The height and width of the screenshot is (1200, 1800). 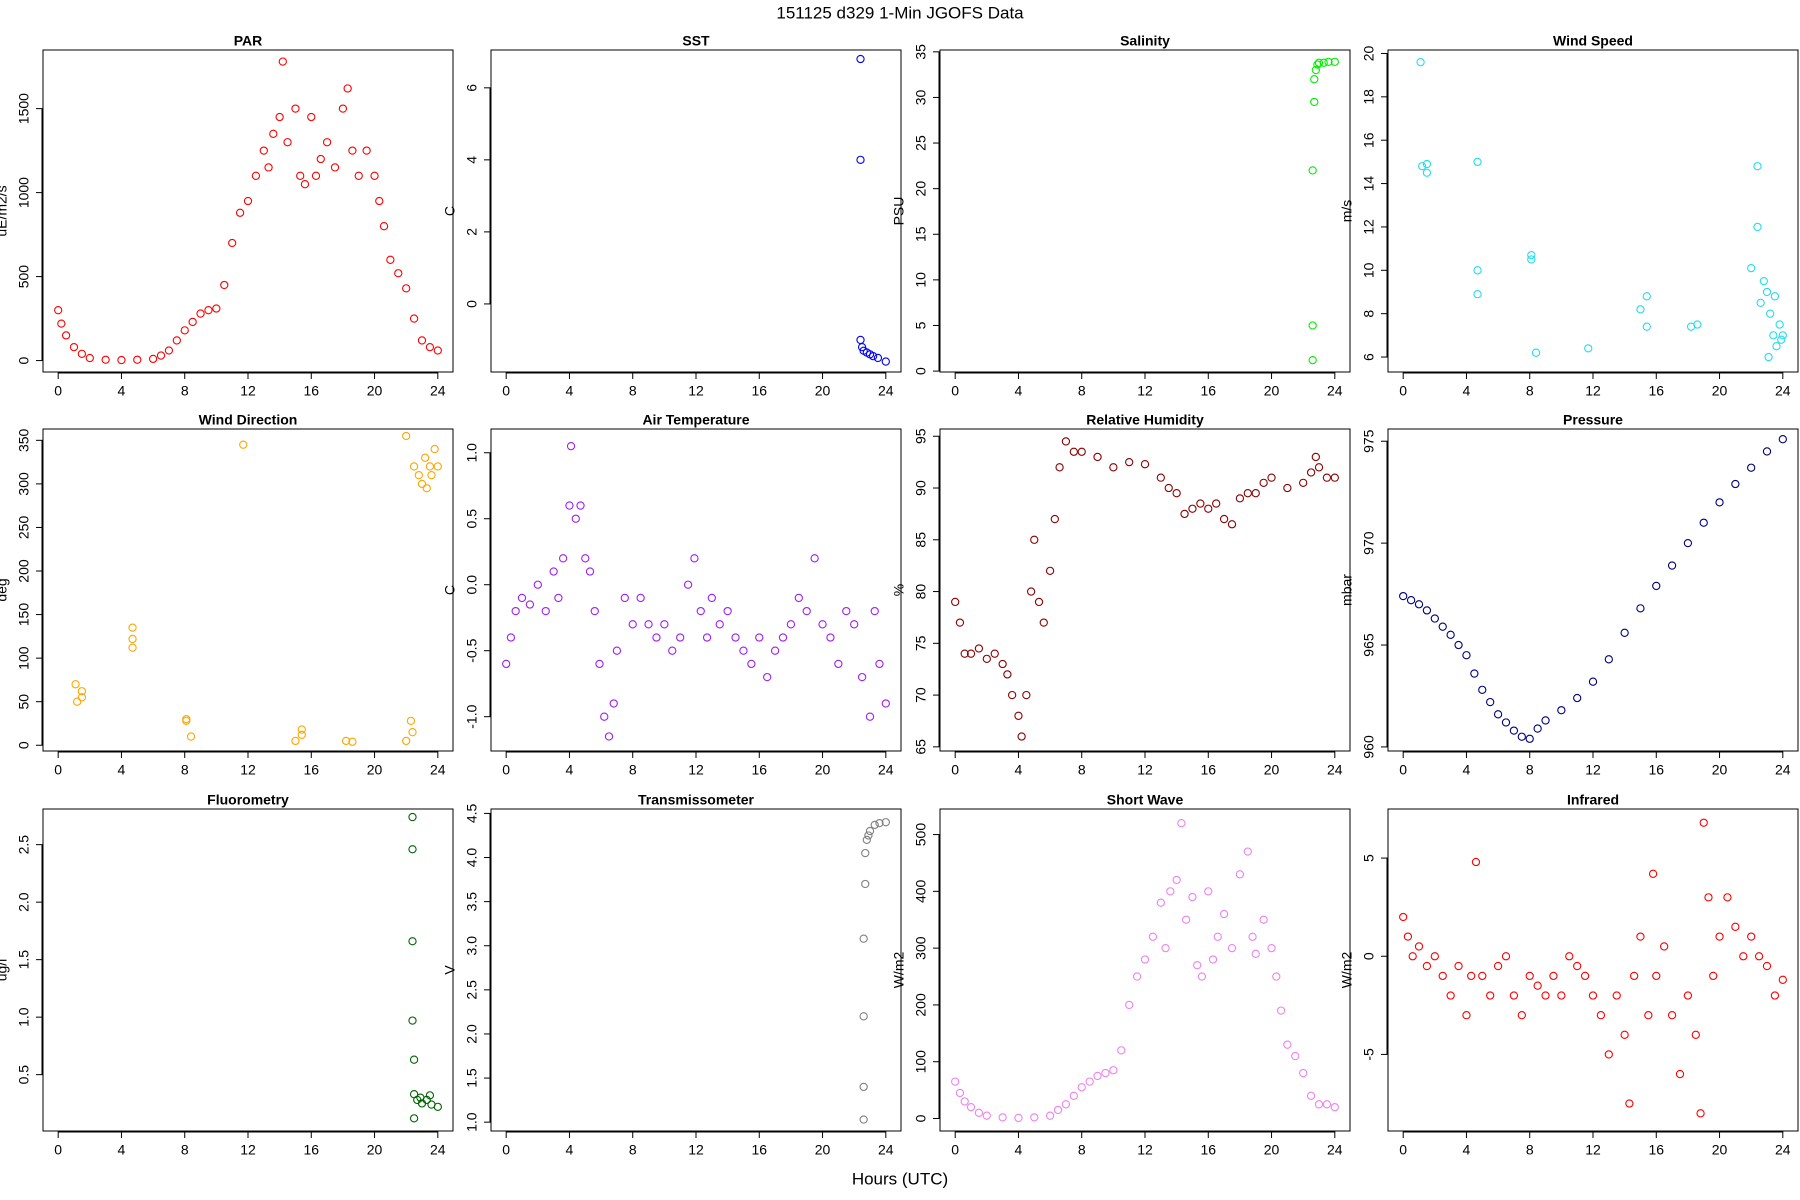 I want to click on plot-box, so click(x=248, y=970).